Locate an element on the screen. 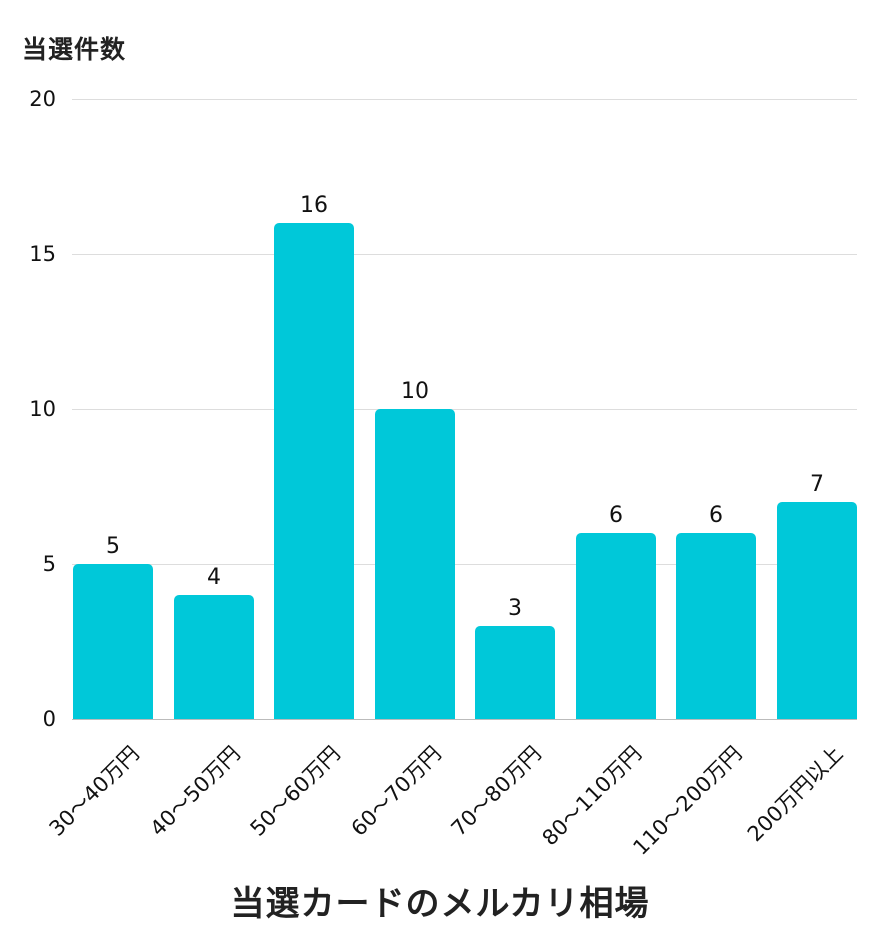 This screenshot has height=943, width=880. x-tick-label: 80〜110万円 is located at coordinates (592, 796).